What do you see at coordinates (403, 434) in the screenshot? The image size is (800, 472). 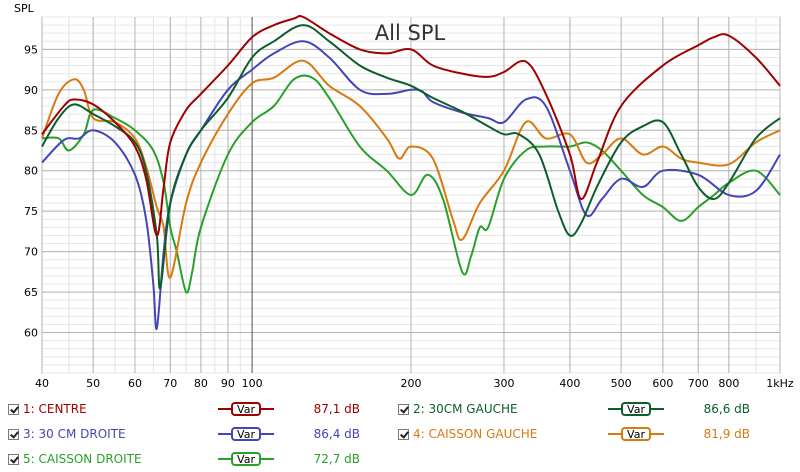 I see `checkbox-caisson-gauche` at bounding box center [403, 434].